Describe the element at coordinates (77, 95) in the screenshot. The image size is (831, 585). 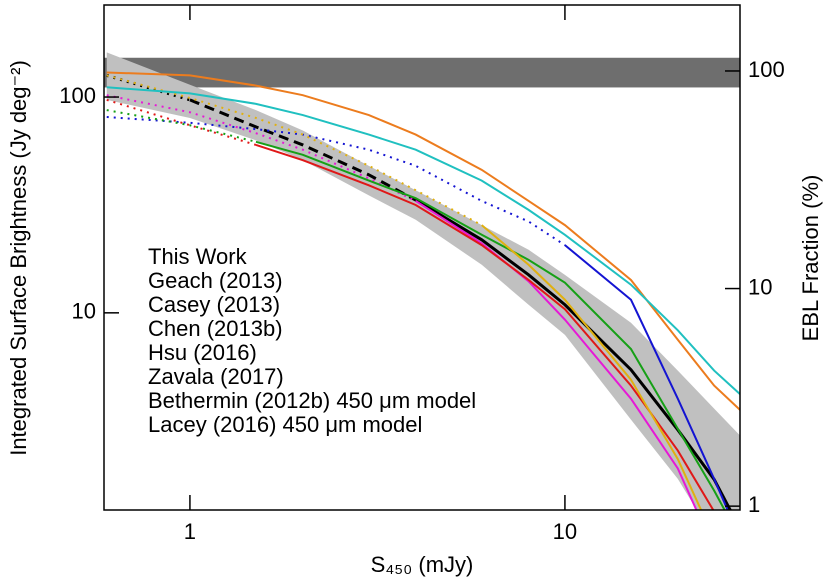
I see `y-tick-label: 100` at that location.